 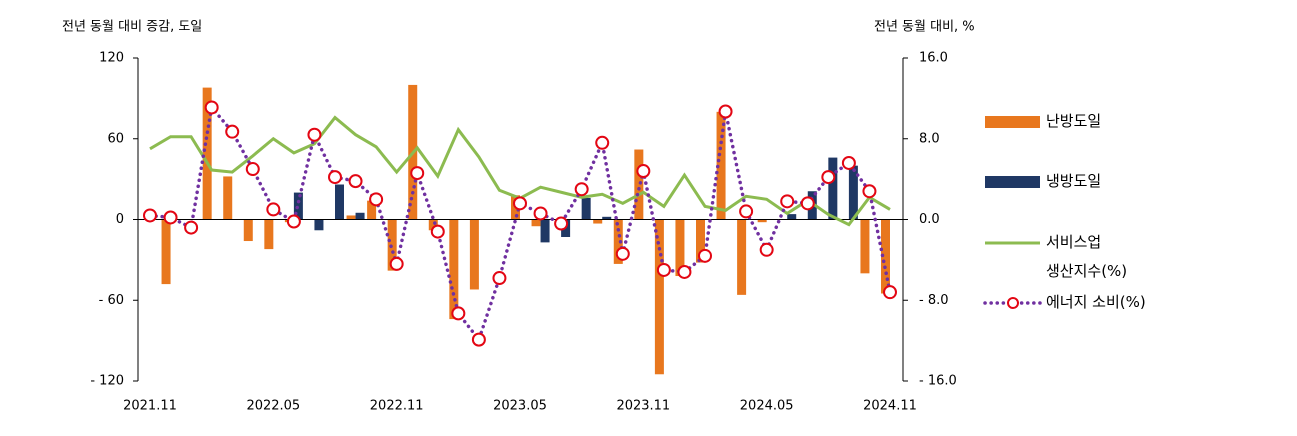 What do you see at coordinates (767, 406) in the screenshot?
I see `x-tick-label: 2024.05` at bounding box center [767, 406].